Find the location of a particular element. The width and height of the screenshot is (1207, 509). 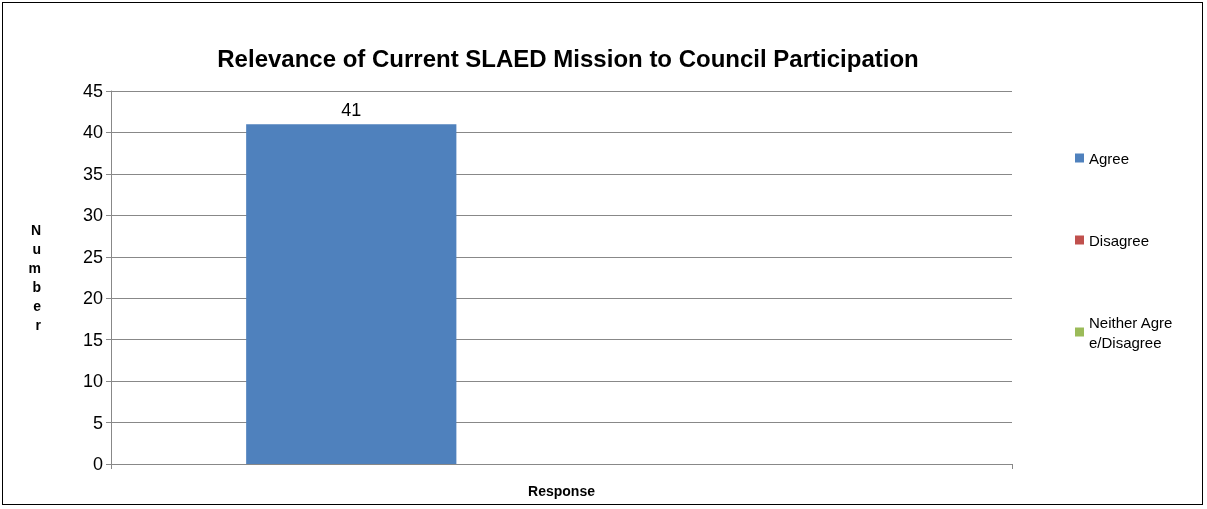

legend-label: Agree is located at coordinates (1109, 158).